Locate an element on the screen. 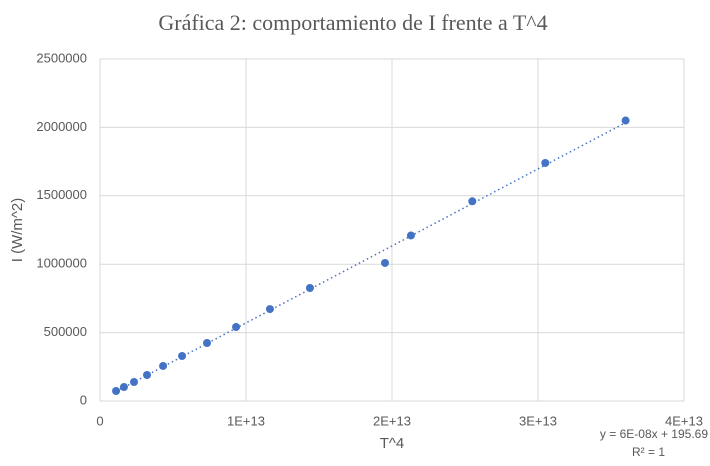  x-tick-label: 1E+13 is located at coordinates (246, 420).